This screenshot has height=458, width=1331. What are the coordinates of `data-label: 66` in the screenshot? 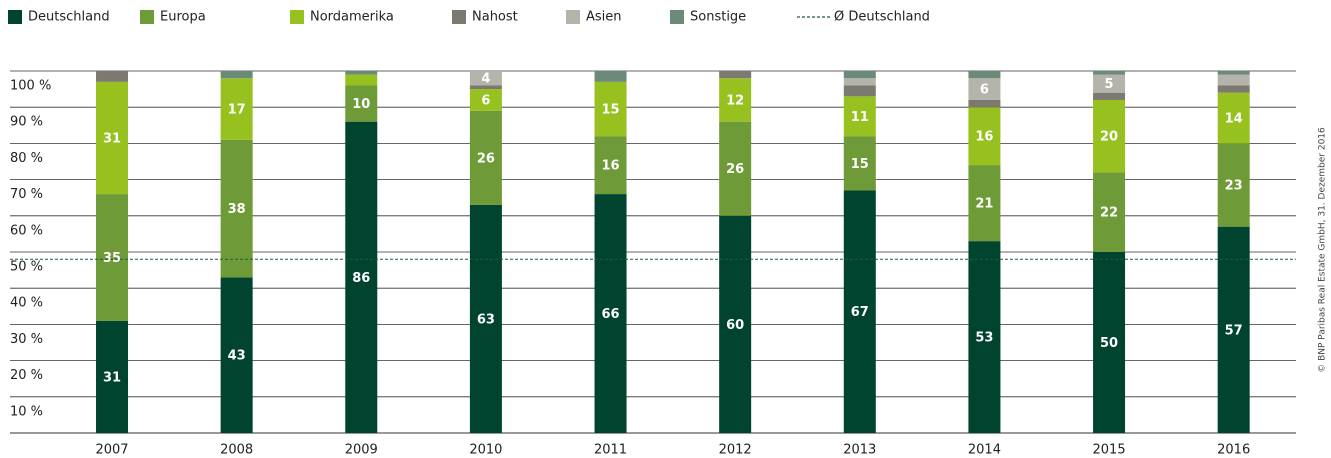 It's located at (610, 314).